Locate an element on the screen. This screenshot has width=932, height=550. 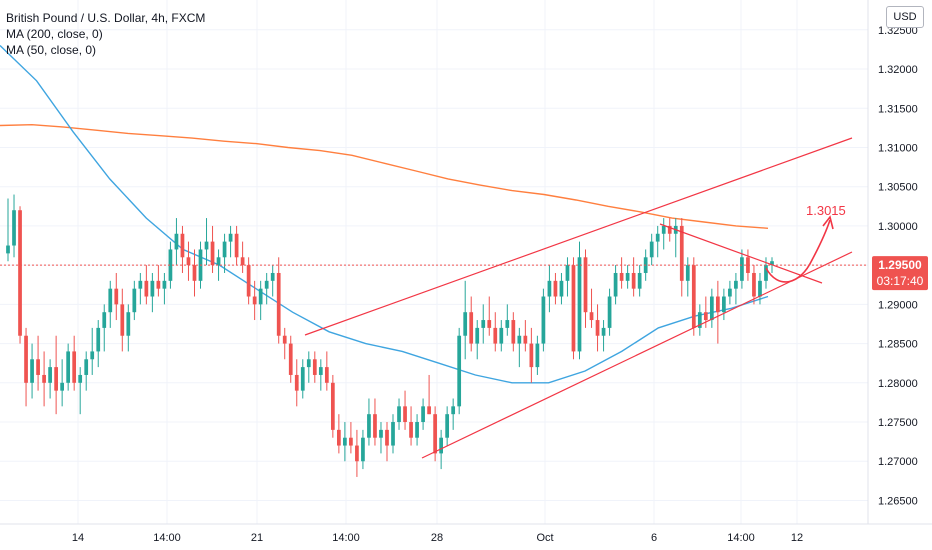
ma200-legend: MA (200, close, 0) is located at coordinates (54, 34).